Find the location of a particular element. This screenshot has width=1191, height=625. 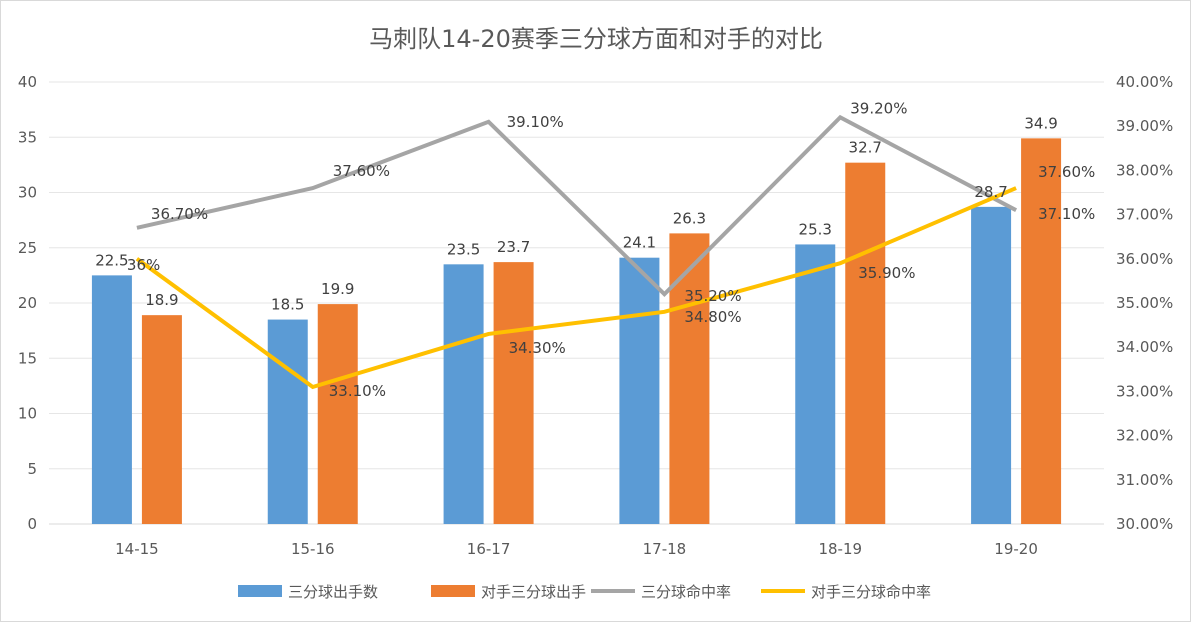

line-data-label: 36.70% is located at coordinates (179, 214).